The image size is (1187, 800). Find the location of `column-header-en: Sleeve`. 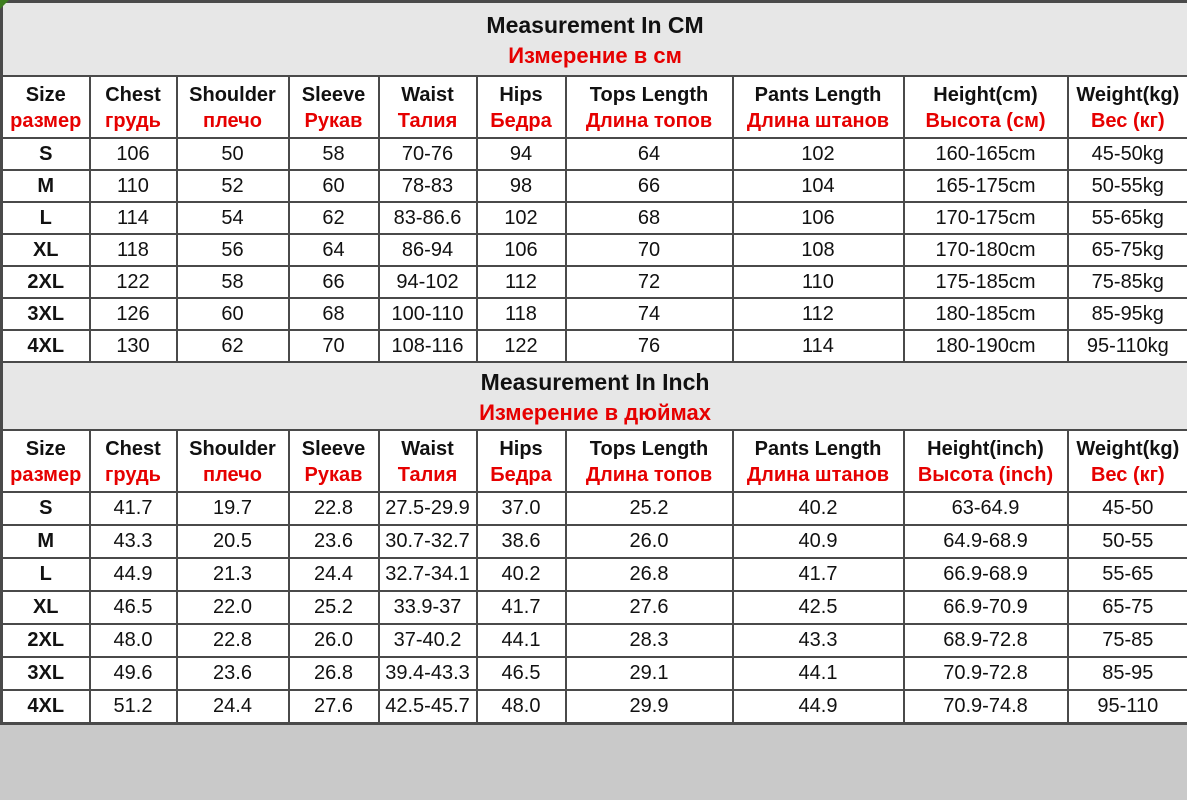

column-header-en: Sleeve is located at coordinates (333, 449).